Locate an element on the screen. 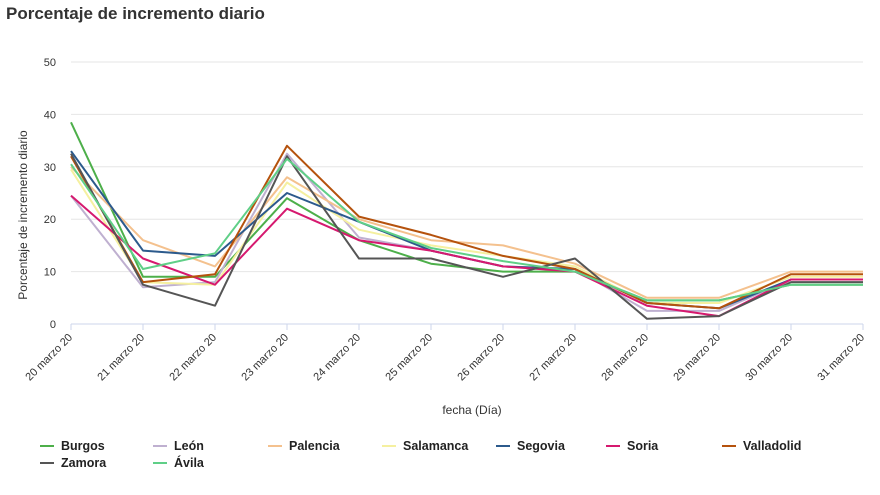  y-tick-label: 10 is located at coordinates (50, 273).